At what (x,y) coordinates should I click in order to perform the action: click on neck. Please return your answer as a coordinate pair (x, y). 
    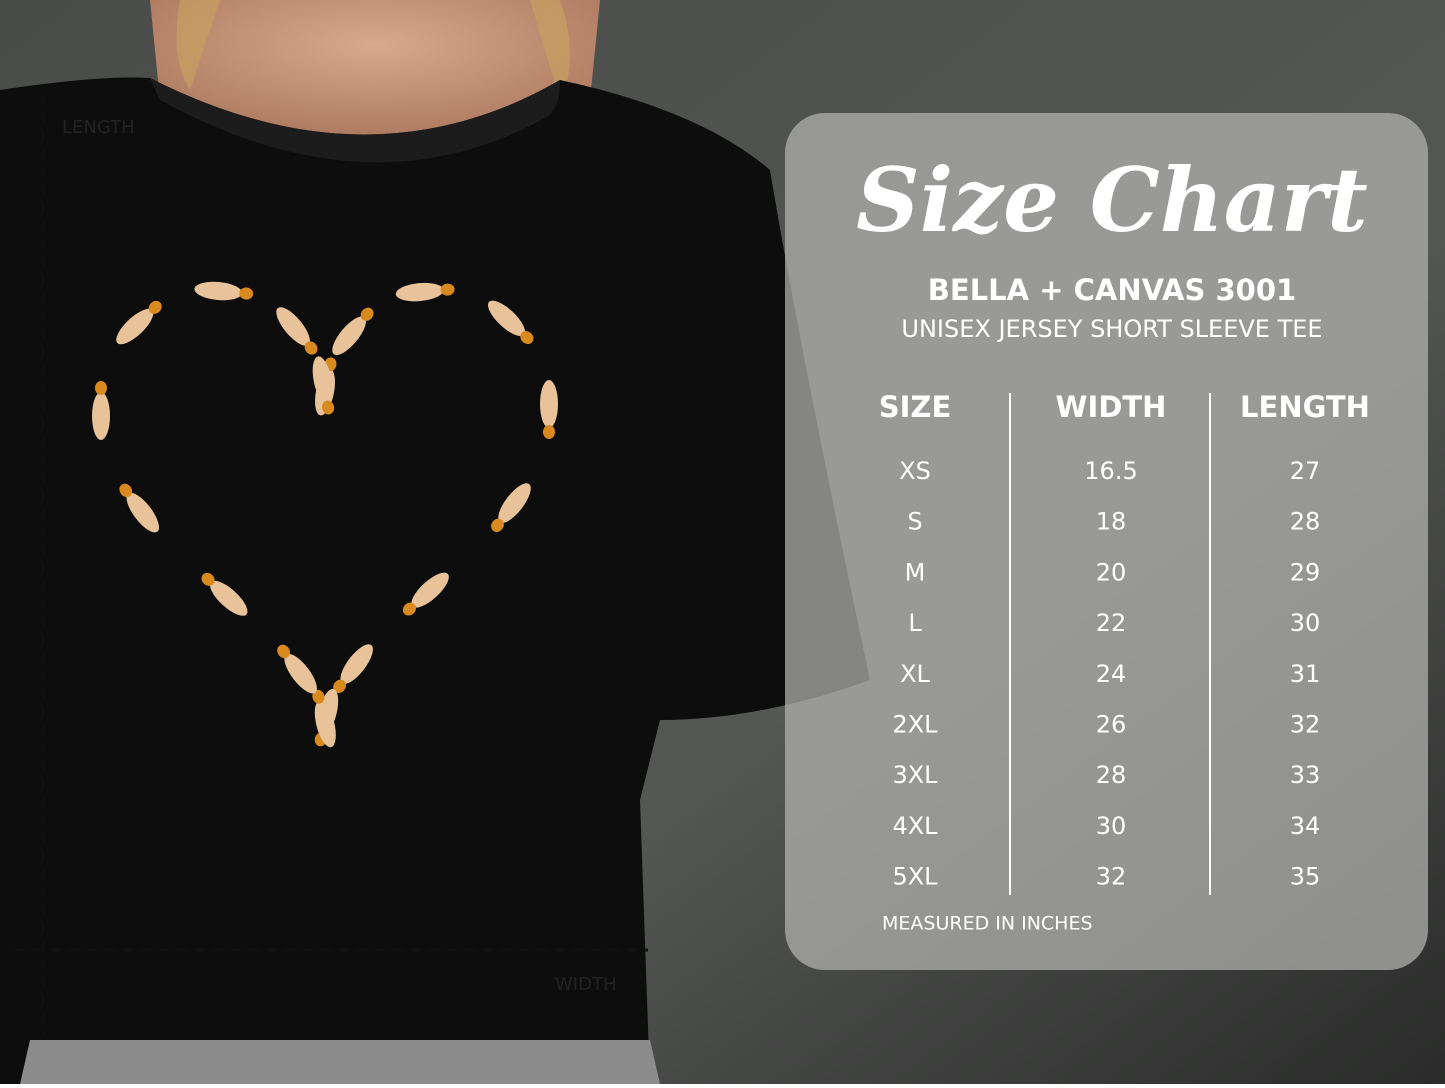
    Looking at the image, I should click on (375, 75).